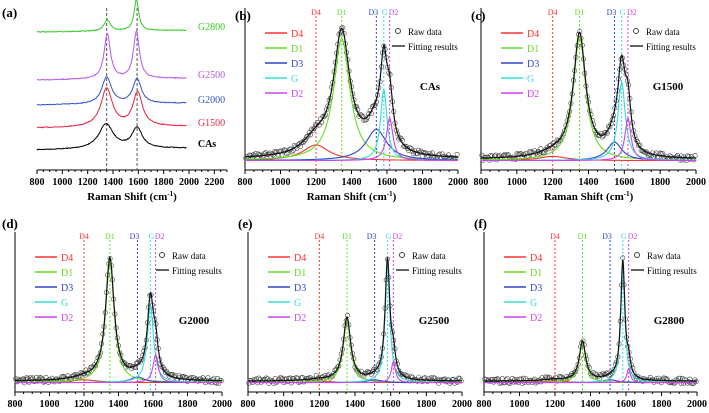  What do you see at coordinates (480, 223) in the screenshot?
I see `panel-label: (f)` at bounding box center [480, 223].